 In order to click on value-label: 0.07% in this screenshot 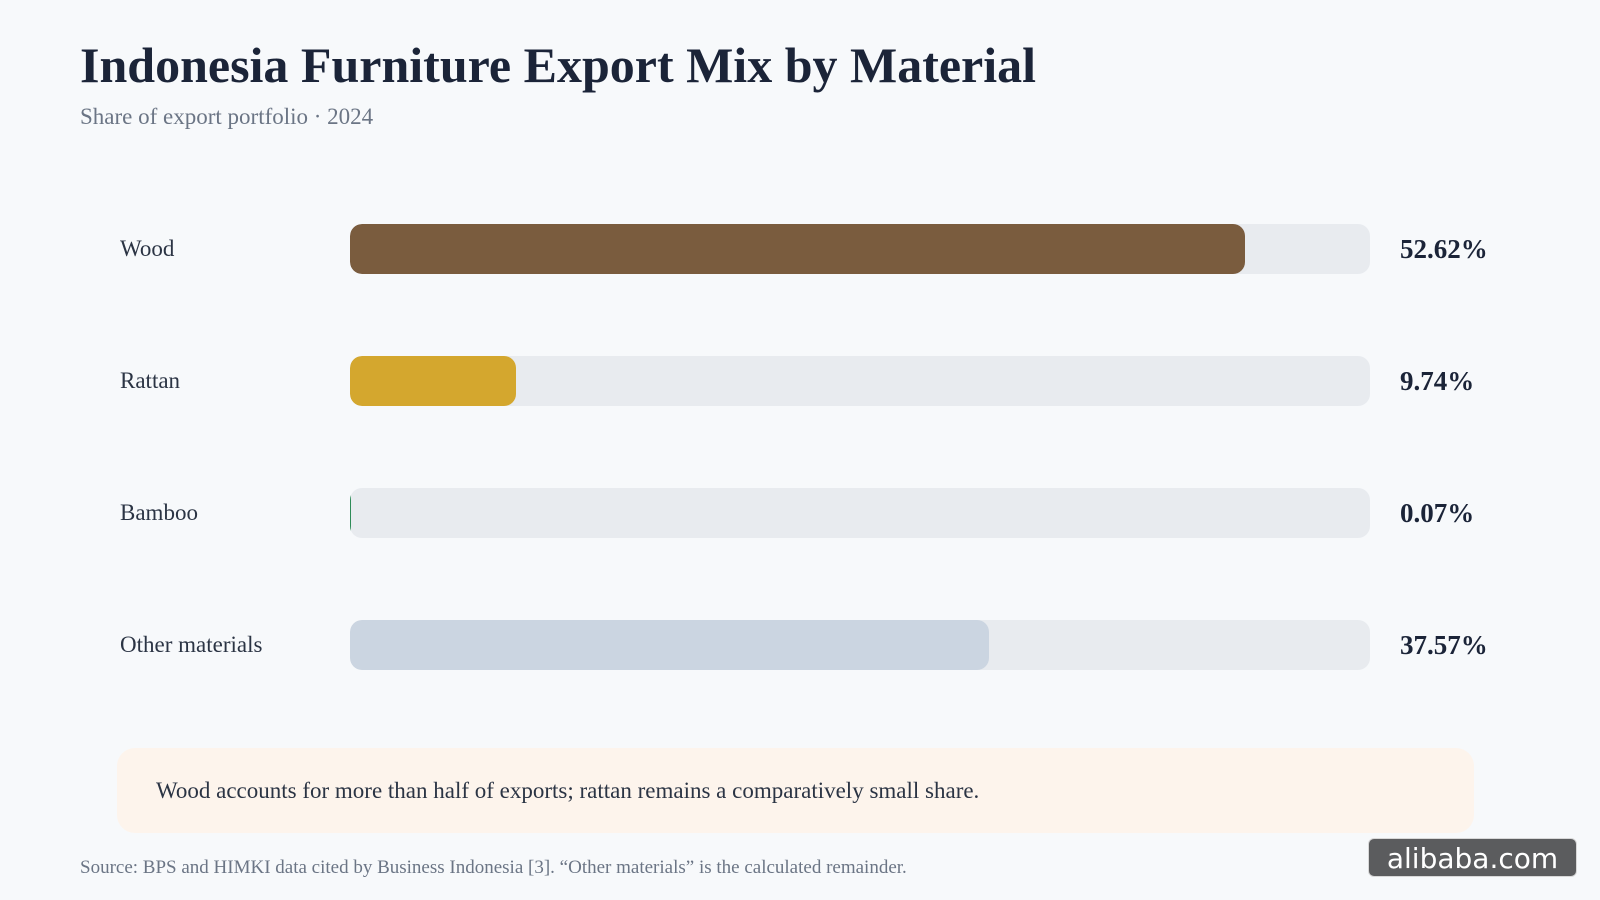, I will do `click(1437, 513)`.